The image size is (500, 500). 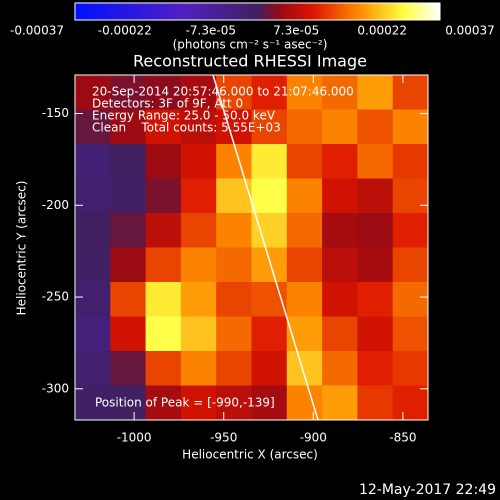 What do you see at coordinates (37, 31) in the screenshot?
I see `colorbar-tick-label: -0.00037` at bounding box center [37, 31].